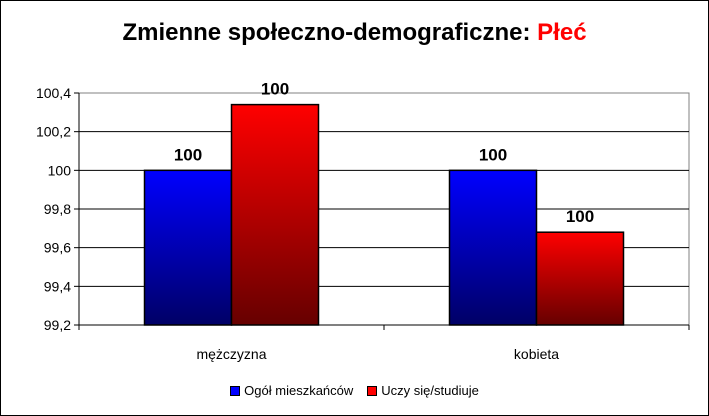  I want to click on legend-item: Ogół mieszkańców, so click(291, 390).